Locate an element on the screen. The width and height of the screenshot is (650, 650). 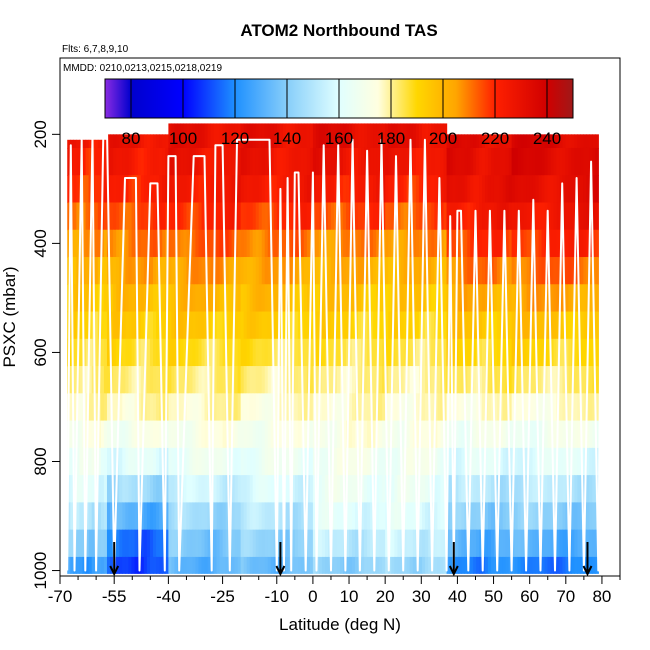
x-axis-label: Latitude (deg N) is located at coordinates (340, 624).